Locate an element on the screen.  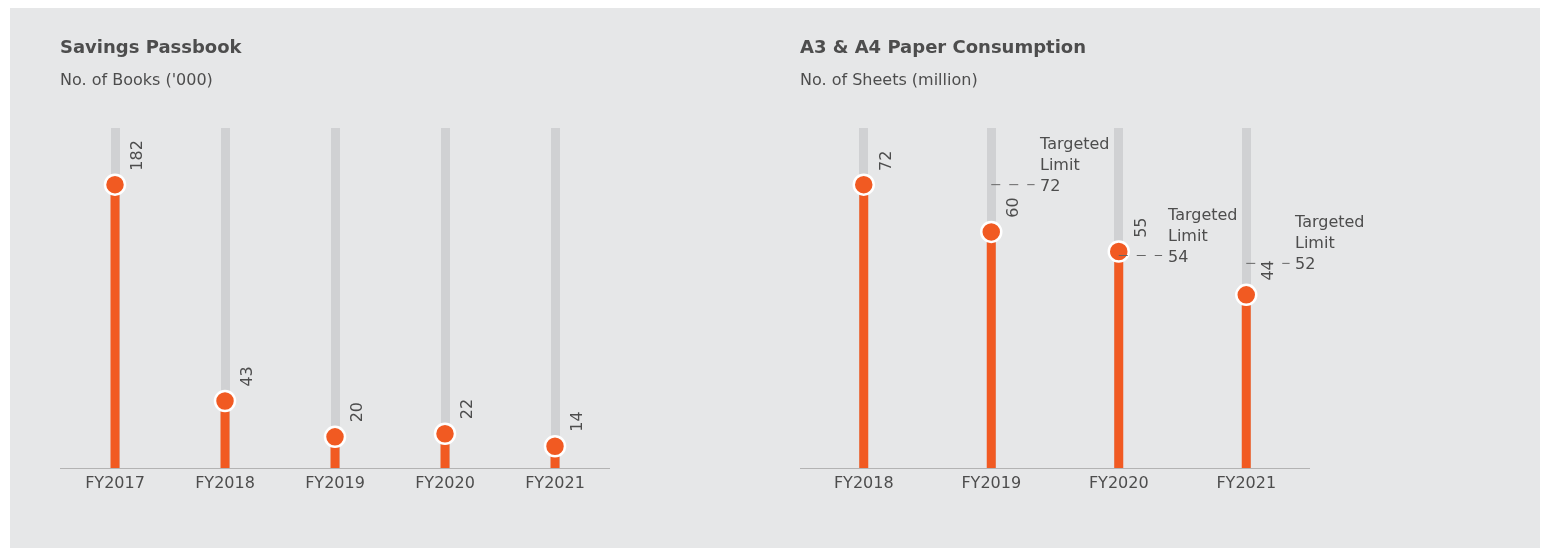
ref-line-label: Targeted Limit 72 is located at coordinates (1074, 164).